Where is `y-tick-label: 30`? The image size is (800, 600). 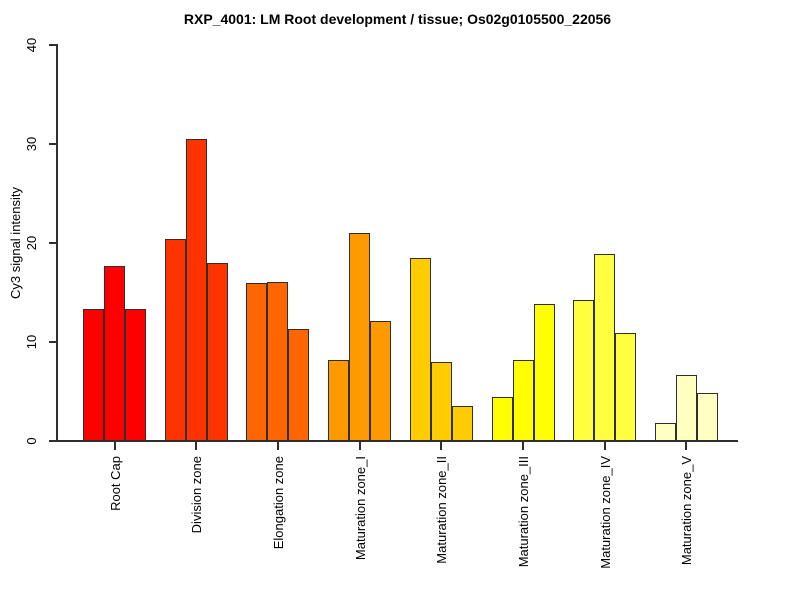
y-tick-label: 30 is located at coordinates (31, 144).